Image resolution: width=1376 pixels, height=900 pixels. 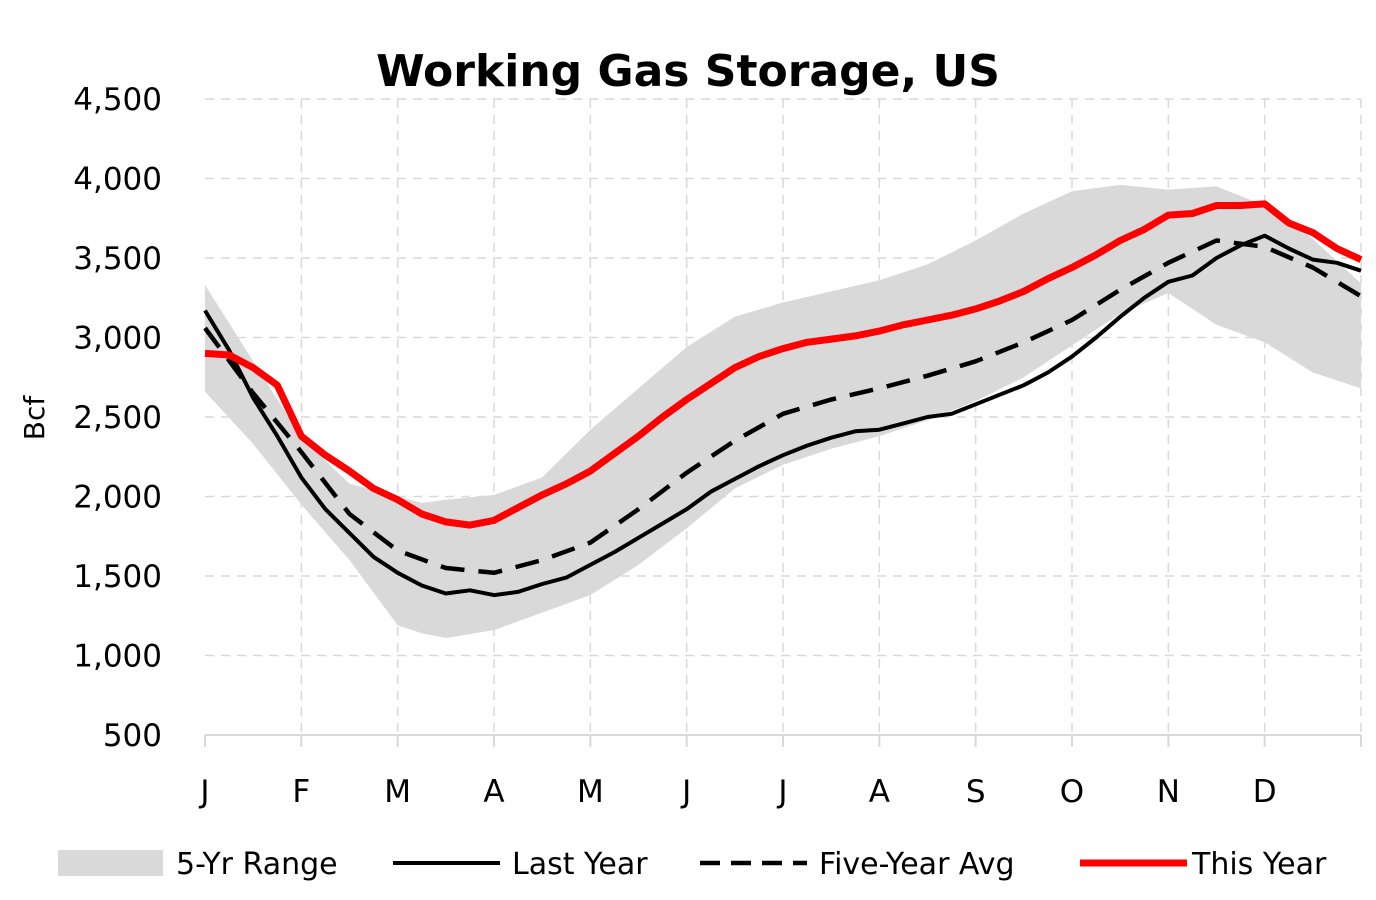 What do you see at coordinates (117, 180) in the screenshot?
I see `y-tick-label: 4,000` at bounding box center [117, 180].